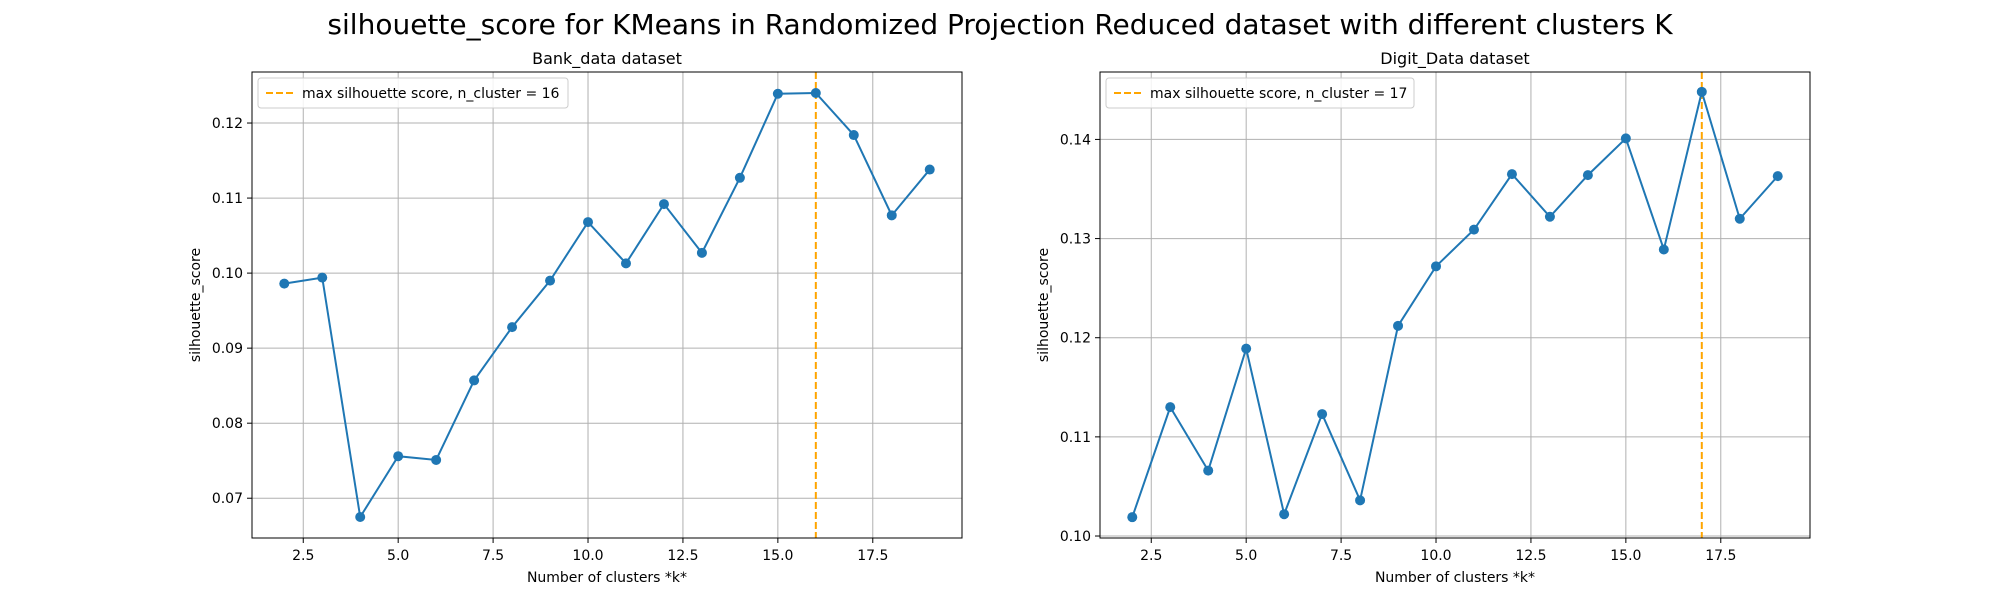 This screenshot has height=600, width=2000. I want to click on axes-title: Bank_data dataset, so click(607, 59).